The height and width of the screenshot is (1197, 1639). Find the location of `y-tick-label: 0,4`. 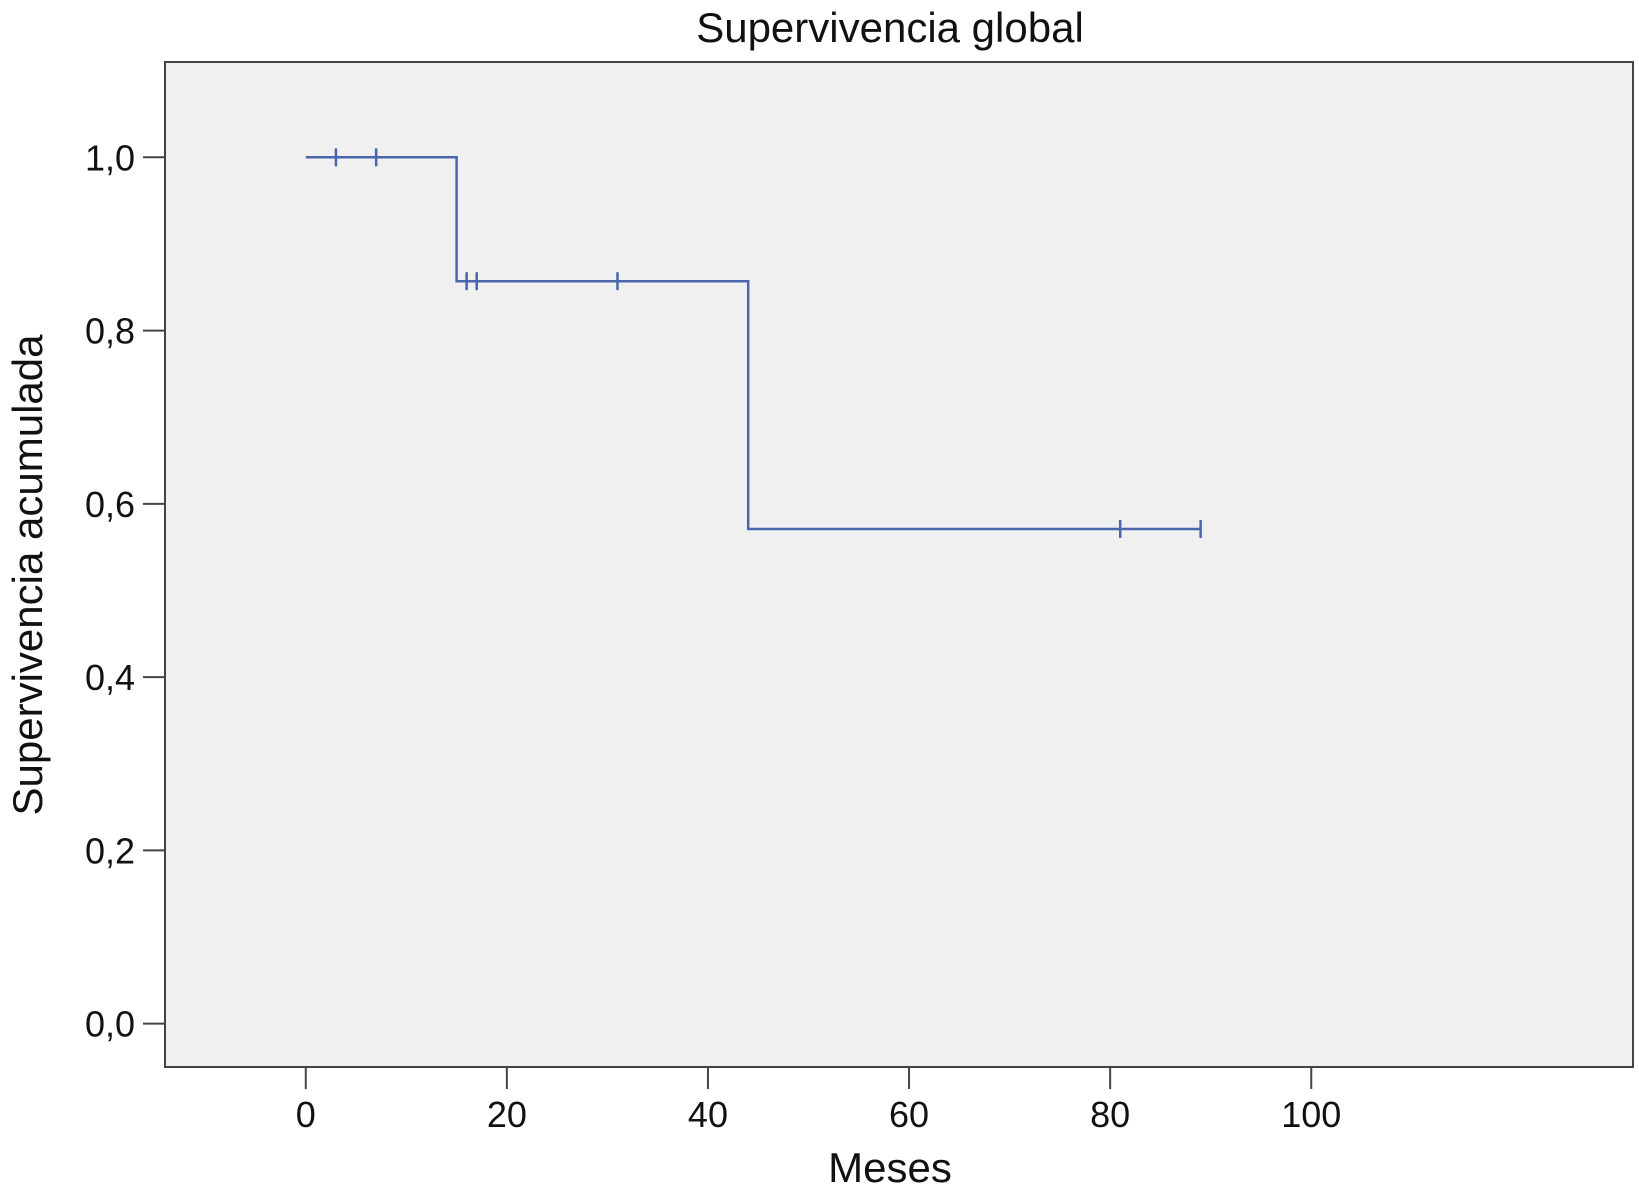

y-tick-label: 0,4 is located at coordinates (110, 677).